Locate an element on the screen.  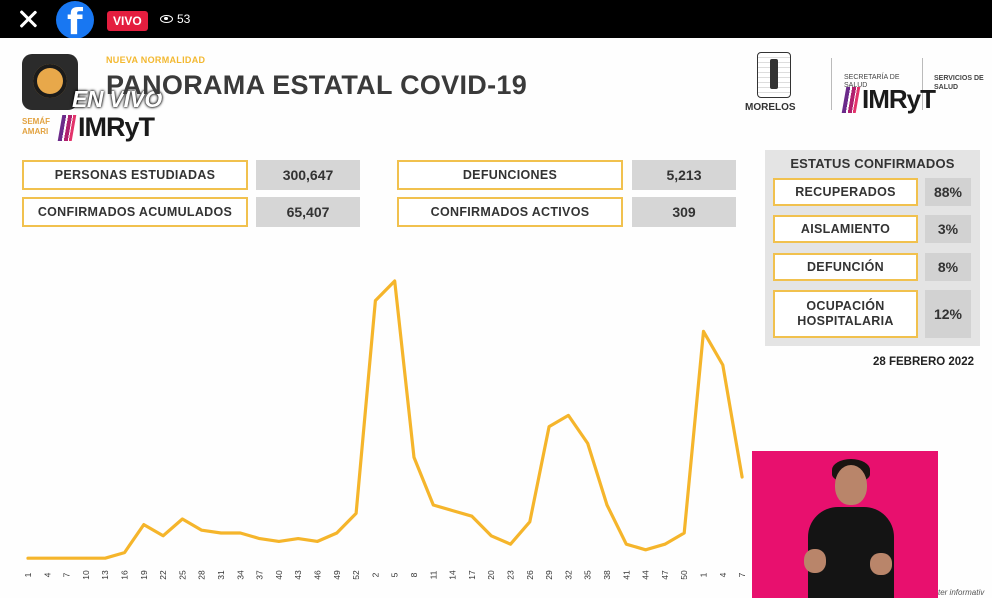
x-tick-label: 19 is located at coordinates (144, 575).